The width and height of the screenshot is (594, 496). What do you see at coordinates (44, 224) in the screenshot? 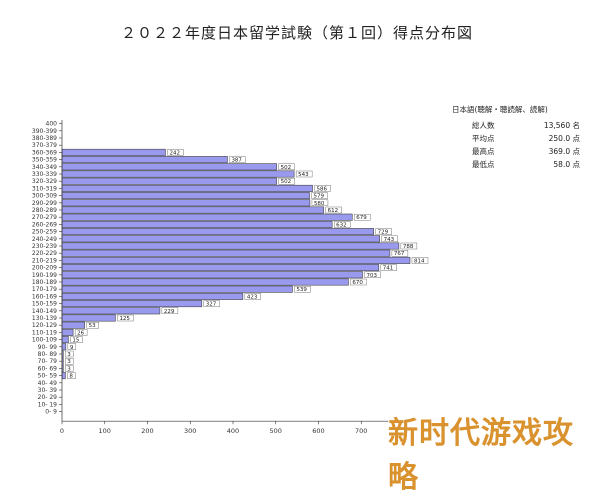
I see `y-tick-label: 260-269` at bounding box center [44, 224].